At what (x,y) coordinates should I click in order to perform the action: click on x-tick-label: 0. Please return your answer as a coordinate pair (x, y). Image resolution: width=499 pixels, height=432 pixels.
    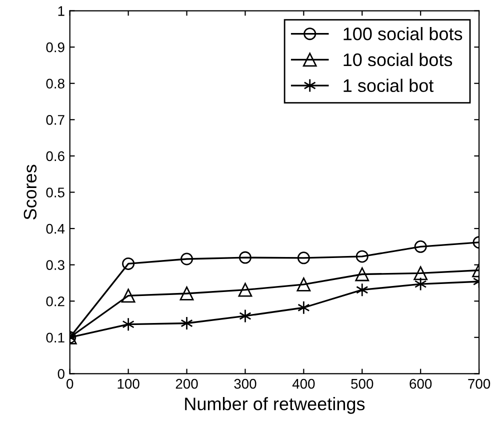
    Looking at the image, I should click on (70, 383).